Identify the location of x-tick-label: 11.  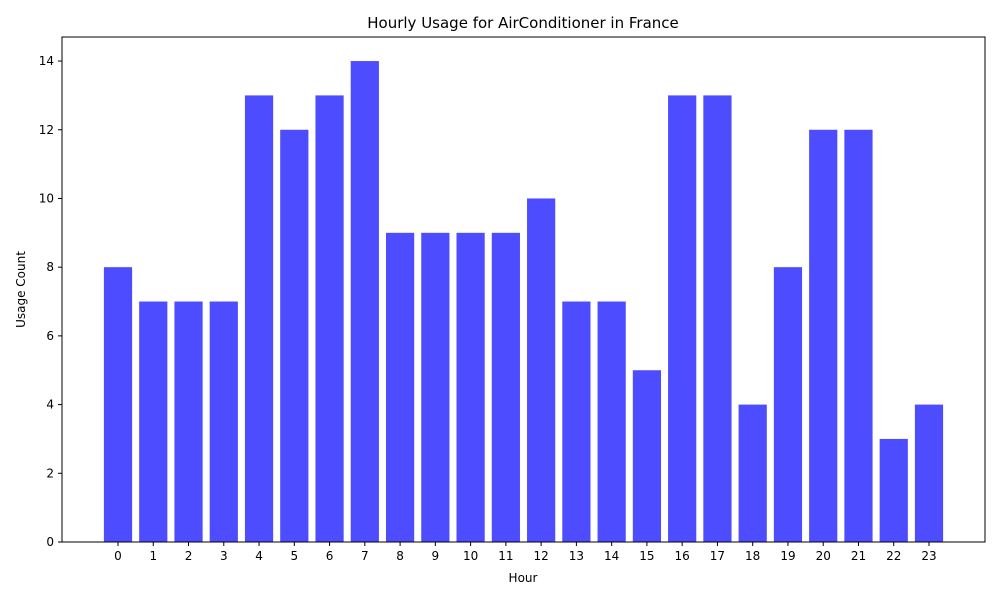
(505, 556).